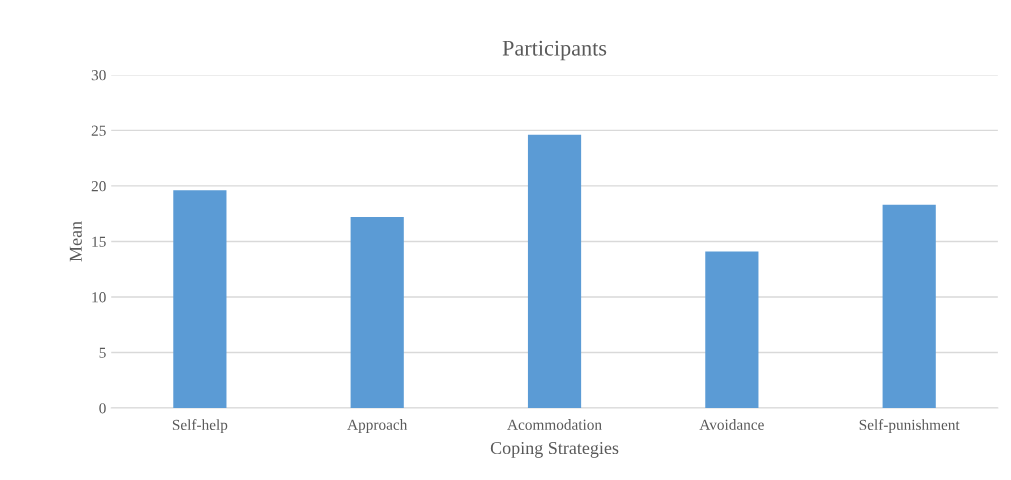  Describe the element at coordinates (731, 424) in the screenshot. I see `x-tick-label: Avoidance` at that location.